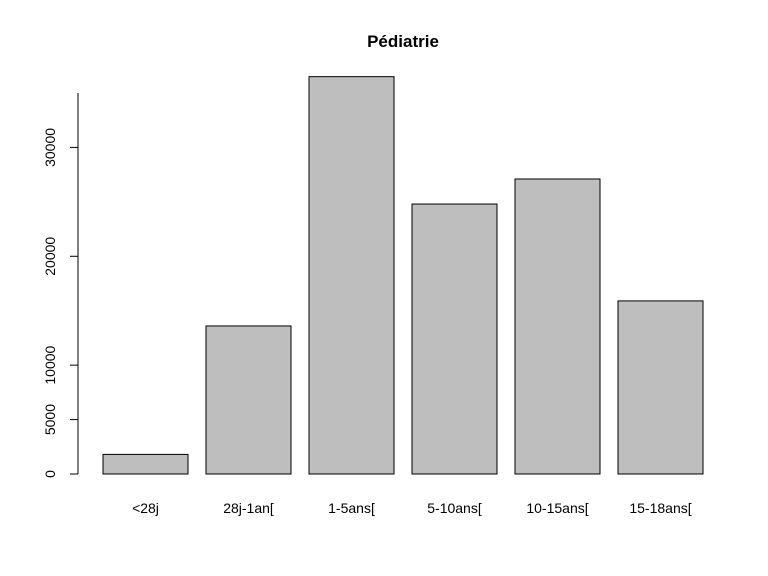  I want to click on x-category-label: 10-15ans[, so click(557, 508).